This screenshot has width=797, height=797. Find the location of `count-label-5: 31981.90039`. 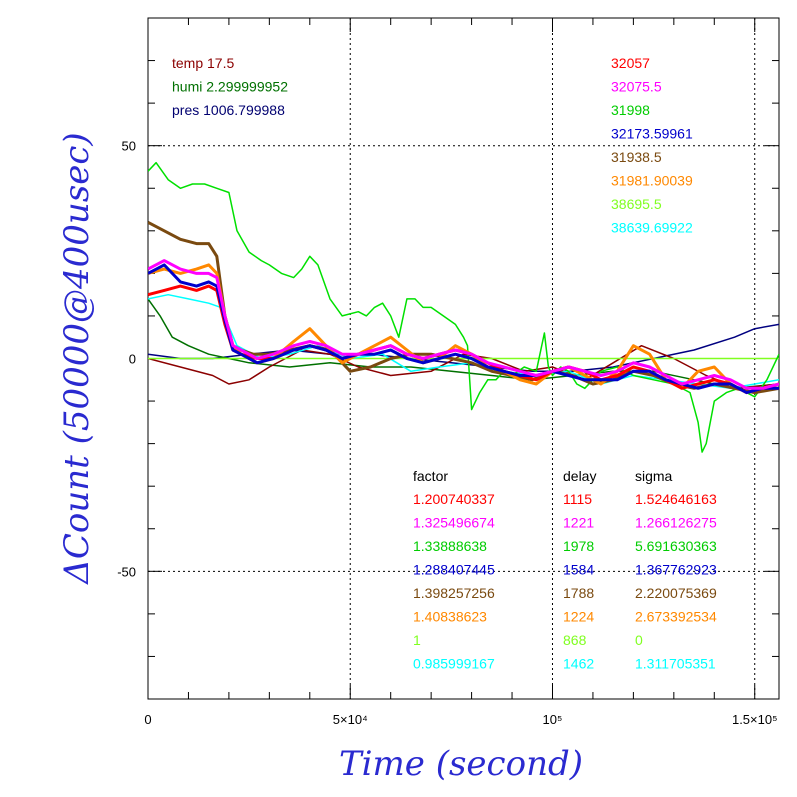

count-label-5: 31981.90039 is located at coordinates (652, 181).